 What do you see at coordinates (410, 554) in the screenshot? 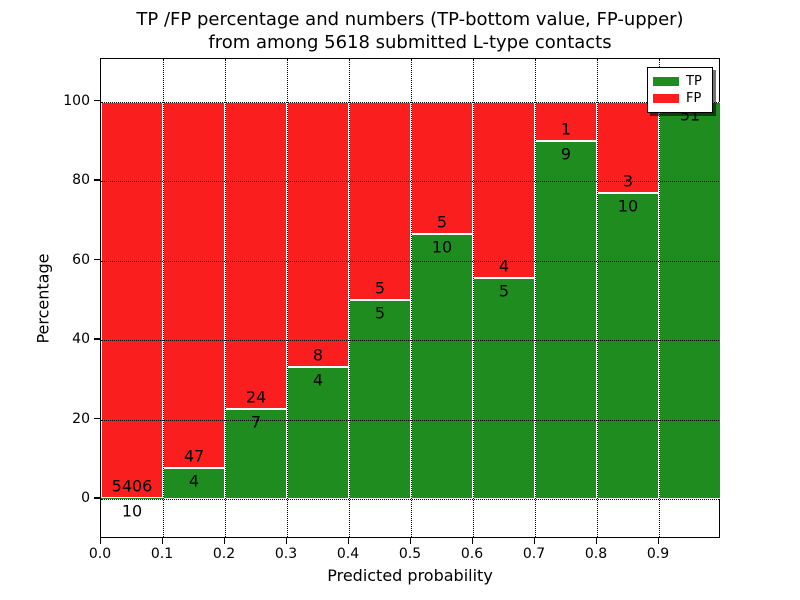
I see `x-tick-label: 0.5` at bounding box center [410, 554].